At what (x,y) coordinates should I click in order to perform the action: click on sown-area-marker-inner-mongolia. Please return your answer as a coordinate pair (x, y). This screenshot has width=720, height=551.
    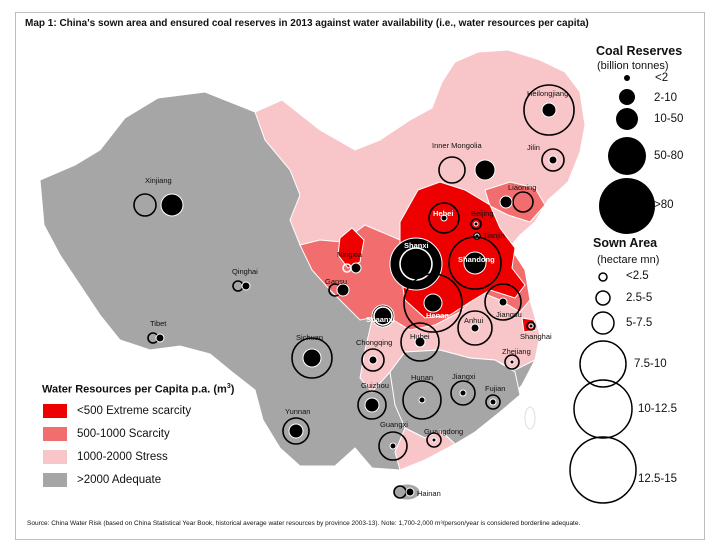
    Looking at the image, I should click on (452, 170).